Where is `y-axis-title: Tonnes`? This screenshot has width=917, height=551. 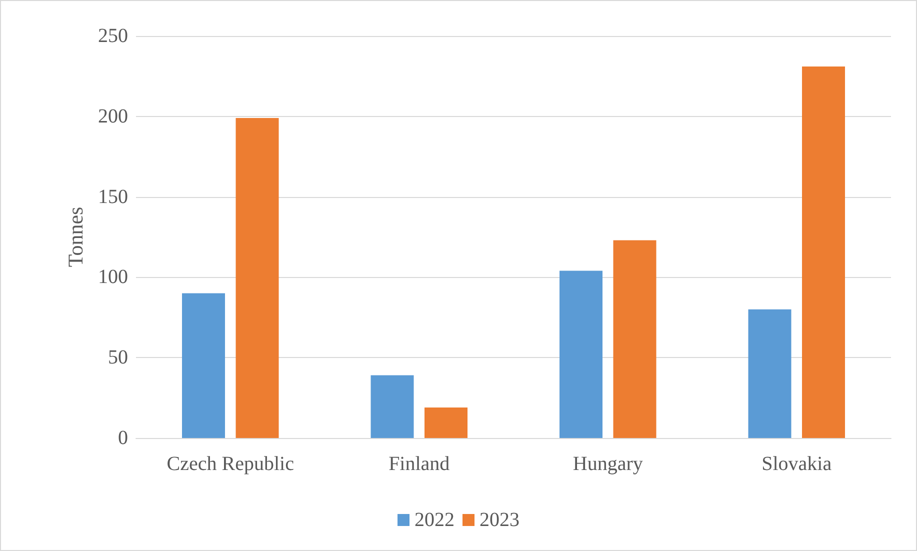
y-axis-title: Tonnes is located at coordinates (76, 237).